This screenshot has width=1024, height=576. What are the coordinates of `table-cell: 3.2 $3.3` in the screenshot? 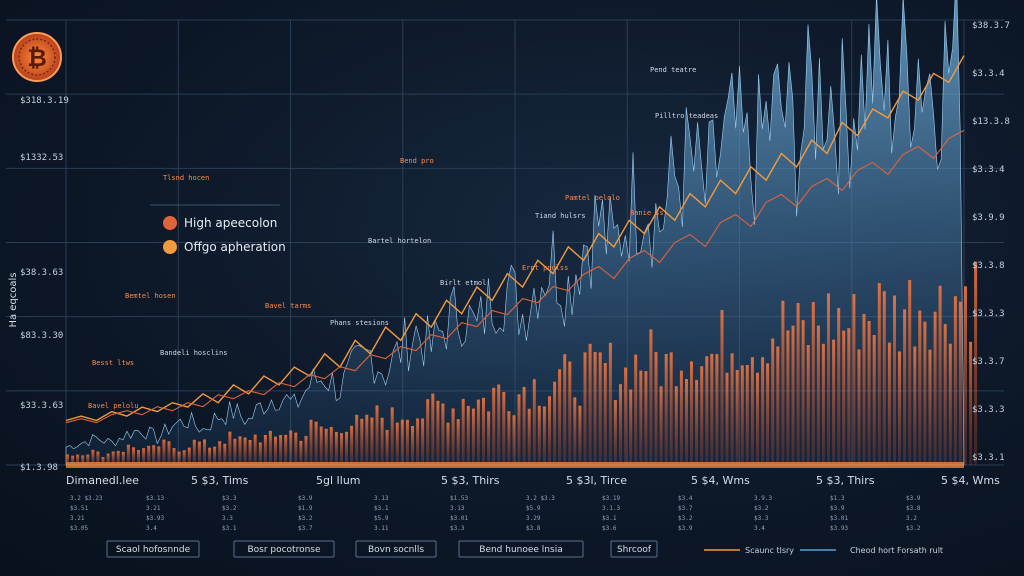 It's located at (540, 498).